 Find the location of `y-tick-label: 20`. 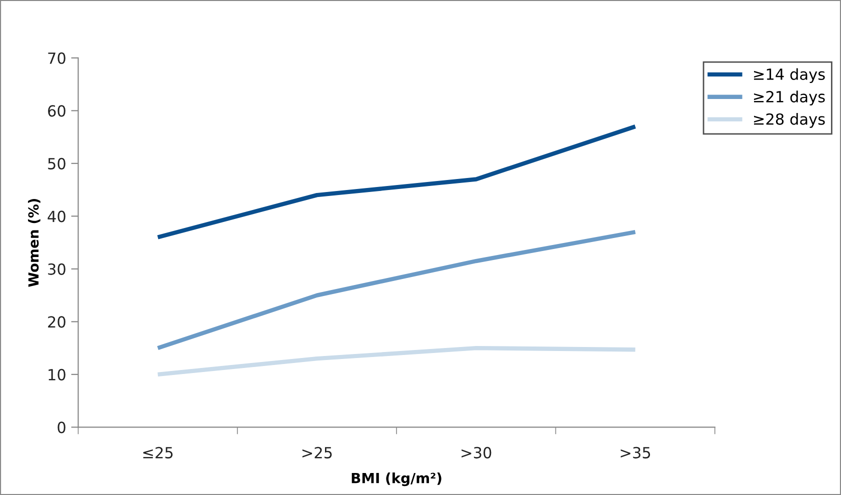

y-tick-label: 20 is located at coordinates (57, 322).